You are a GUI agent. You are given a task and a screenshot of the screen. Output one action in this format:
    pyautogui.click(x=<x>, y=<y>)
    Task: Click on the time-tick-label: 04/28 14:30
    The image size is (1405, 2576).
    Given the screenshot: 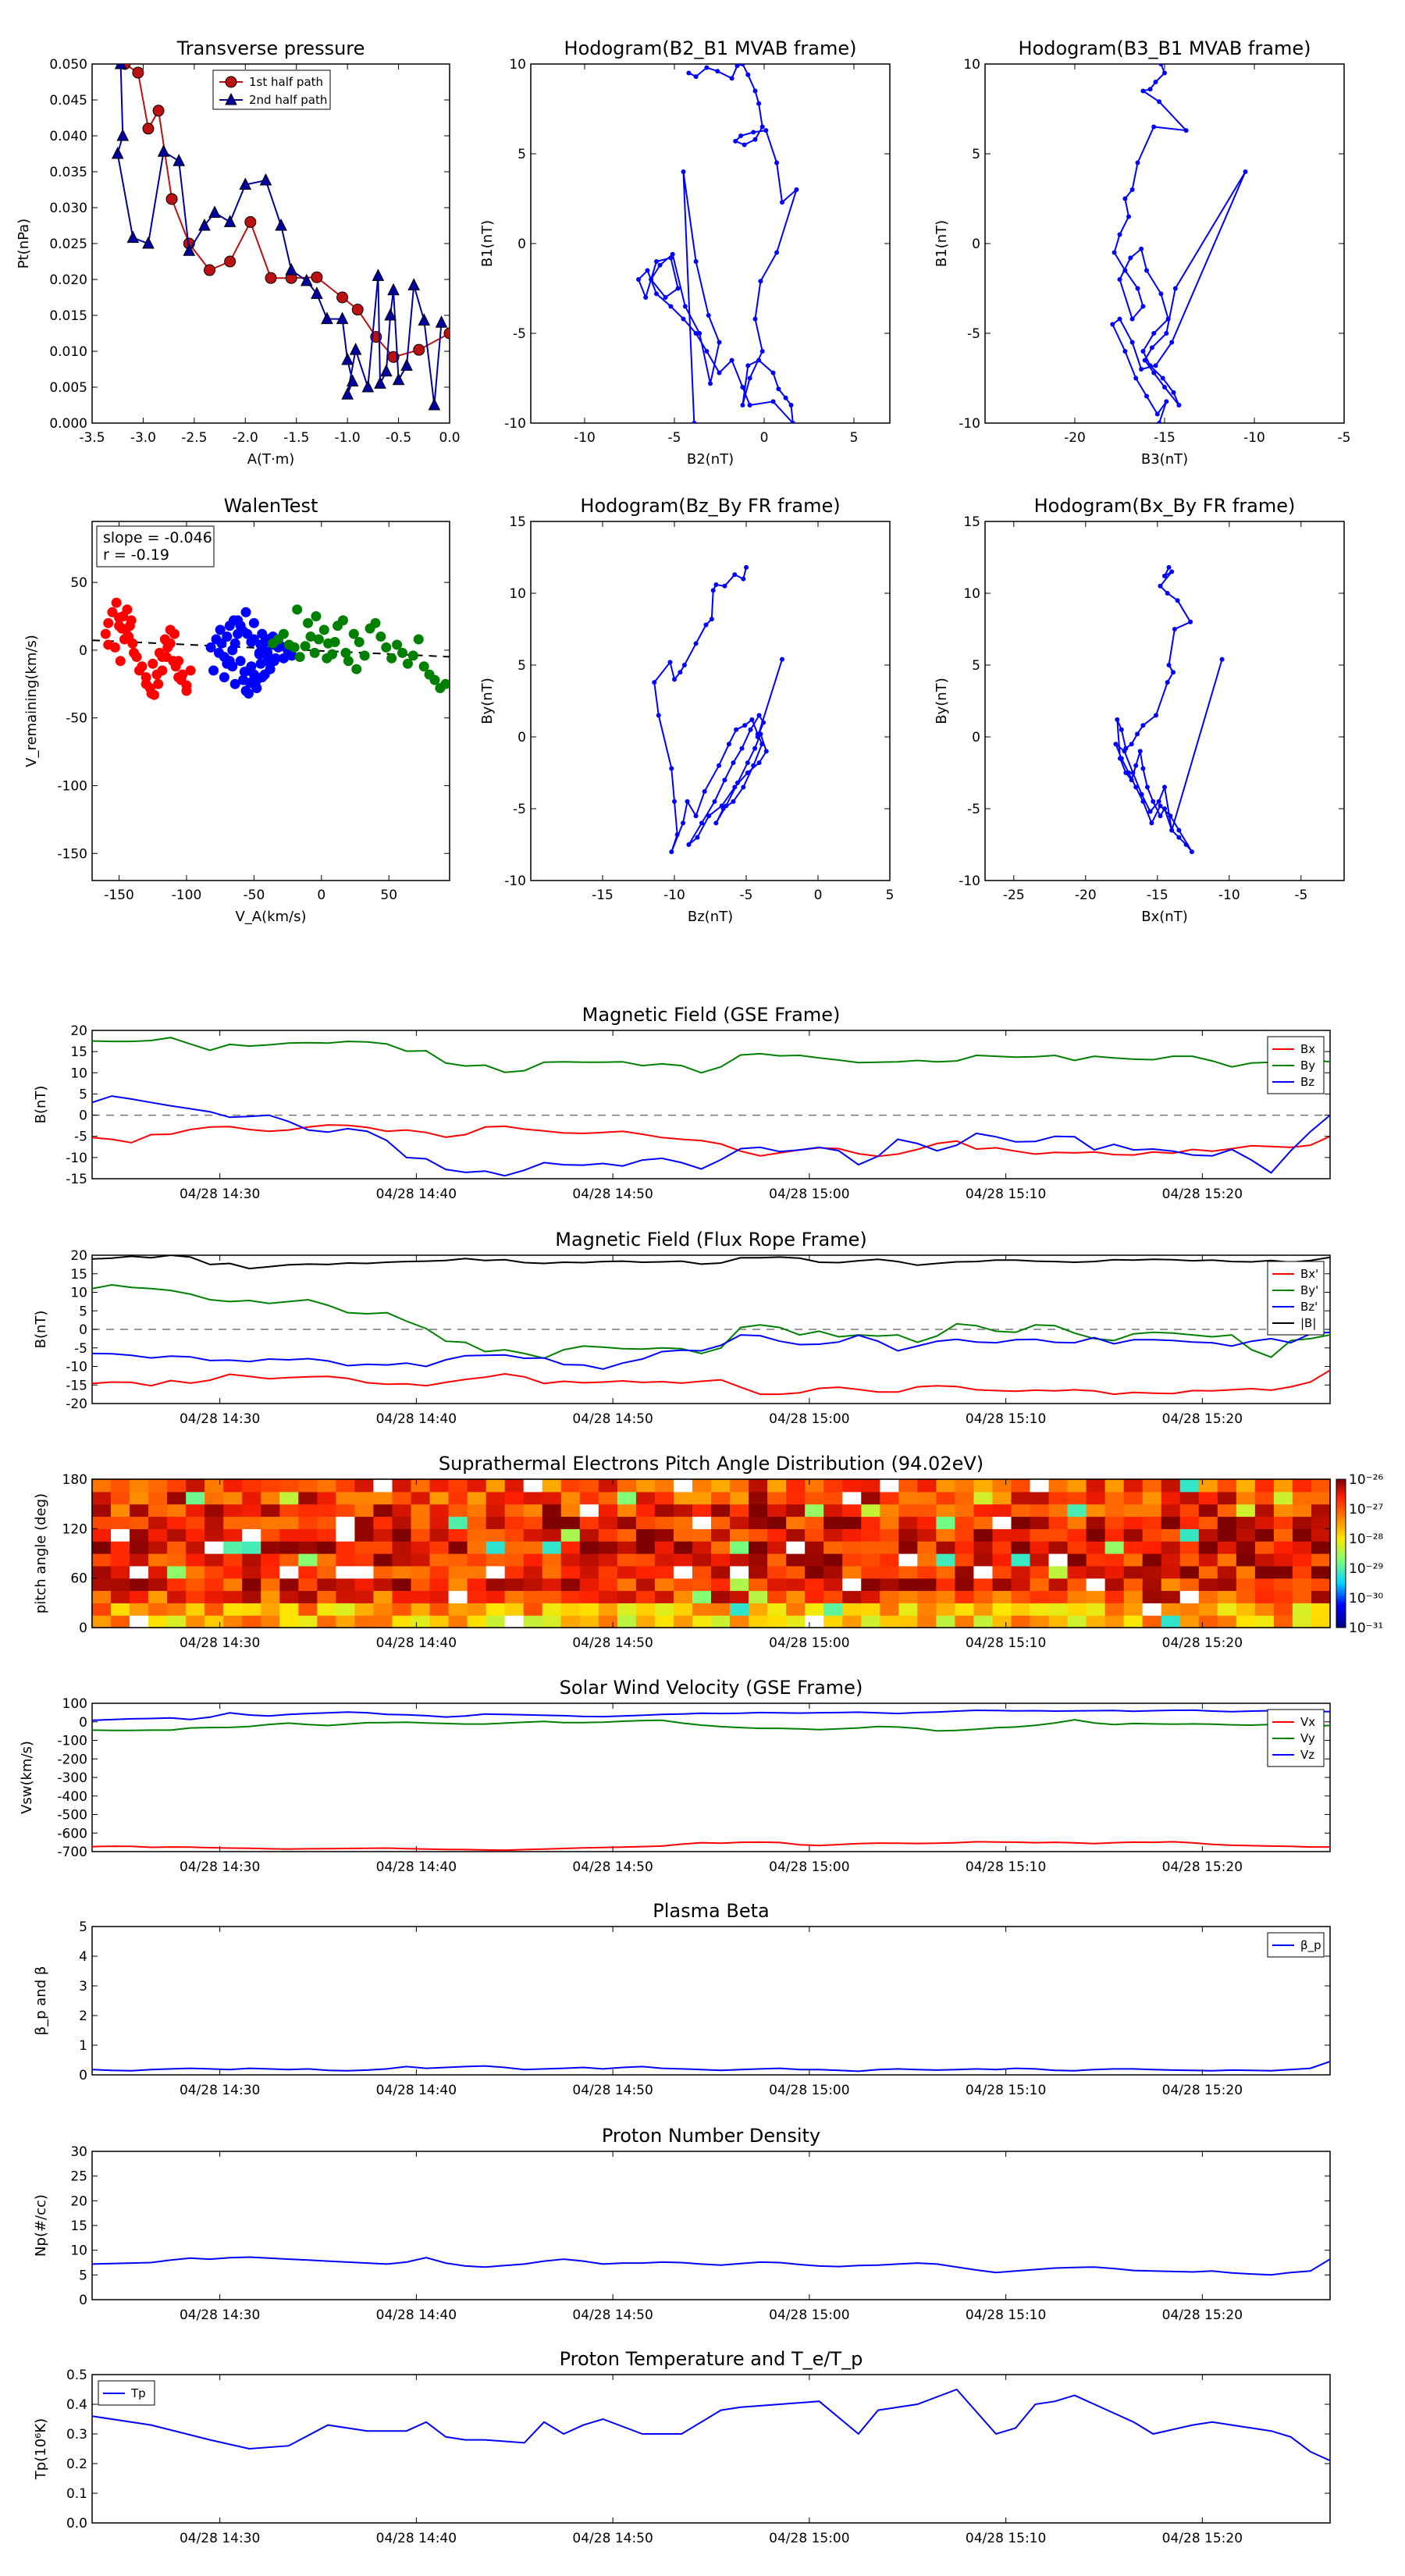 What is the action you would take?
    pyautogui.click(x=220, y=2315)
    